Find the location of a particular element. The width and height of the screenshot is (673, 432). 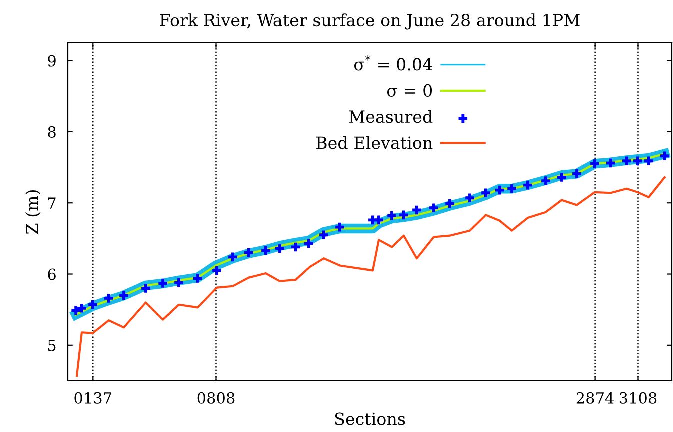

y-tick-label: 9 is located at coordinates (52, 61).